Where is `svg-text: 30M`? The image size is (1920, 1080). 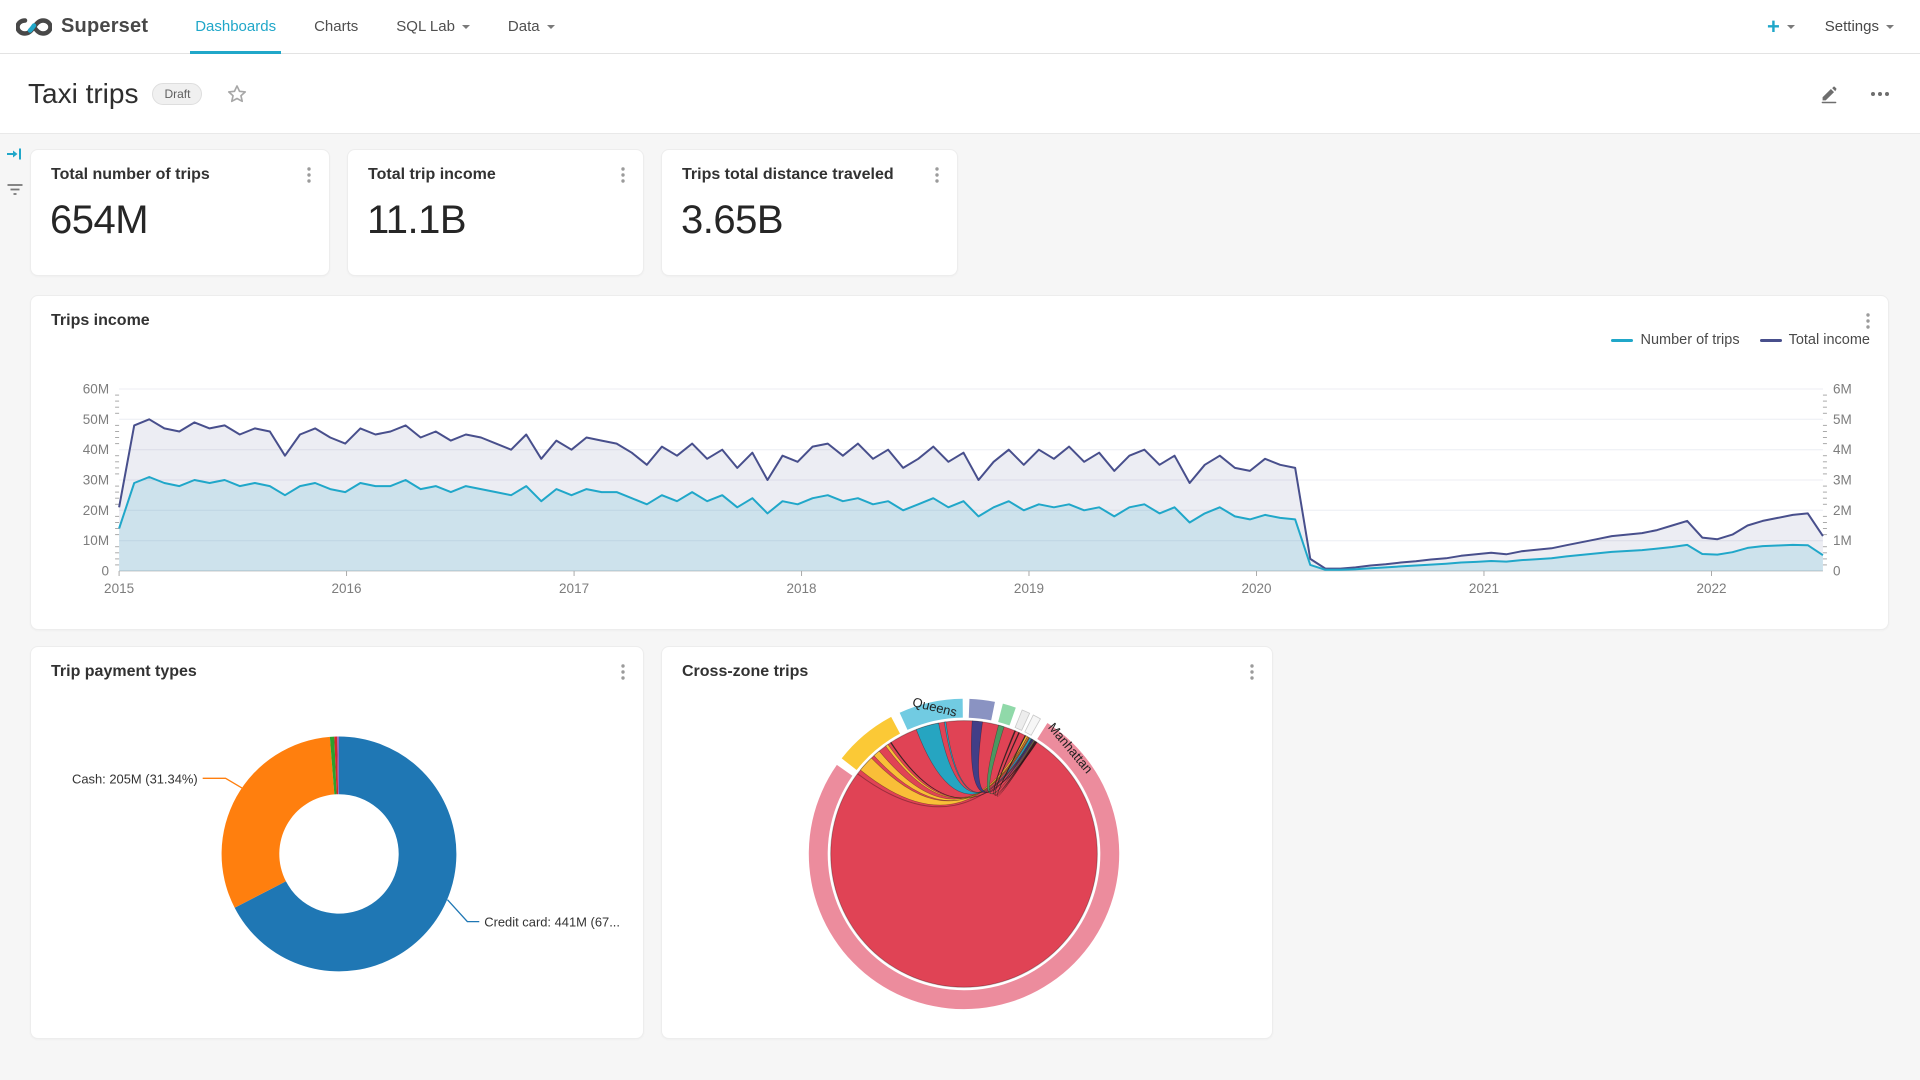
svg-text: 30M is located at coordinates (96, 480).